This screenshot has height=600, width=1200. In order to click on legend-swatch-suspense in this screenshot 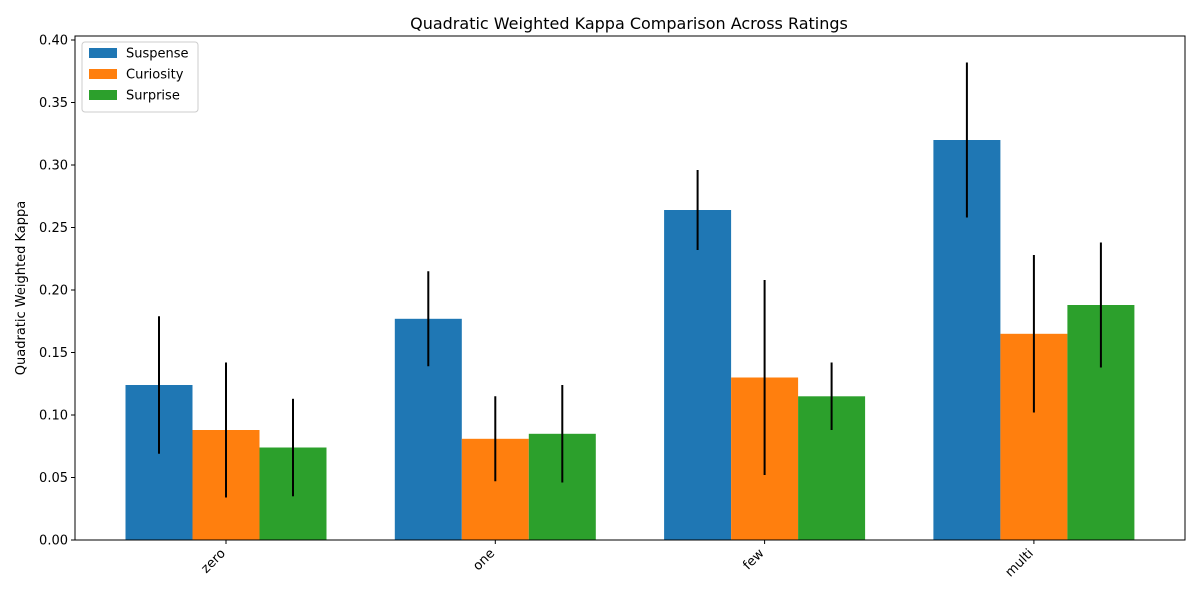, I will do `click(103, 53)`.